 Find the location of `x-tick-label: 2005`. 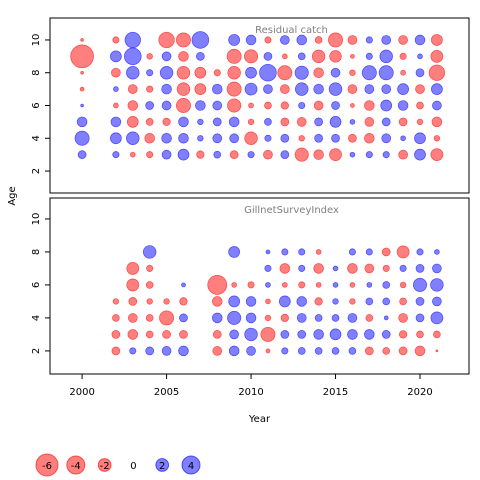

x-tick-label: 2005 is located at coordinates (166, 392).